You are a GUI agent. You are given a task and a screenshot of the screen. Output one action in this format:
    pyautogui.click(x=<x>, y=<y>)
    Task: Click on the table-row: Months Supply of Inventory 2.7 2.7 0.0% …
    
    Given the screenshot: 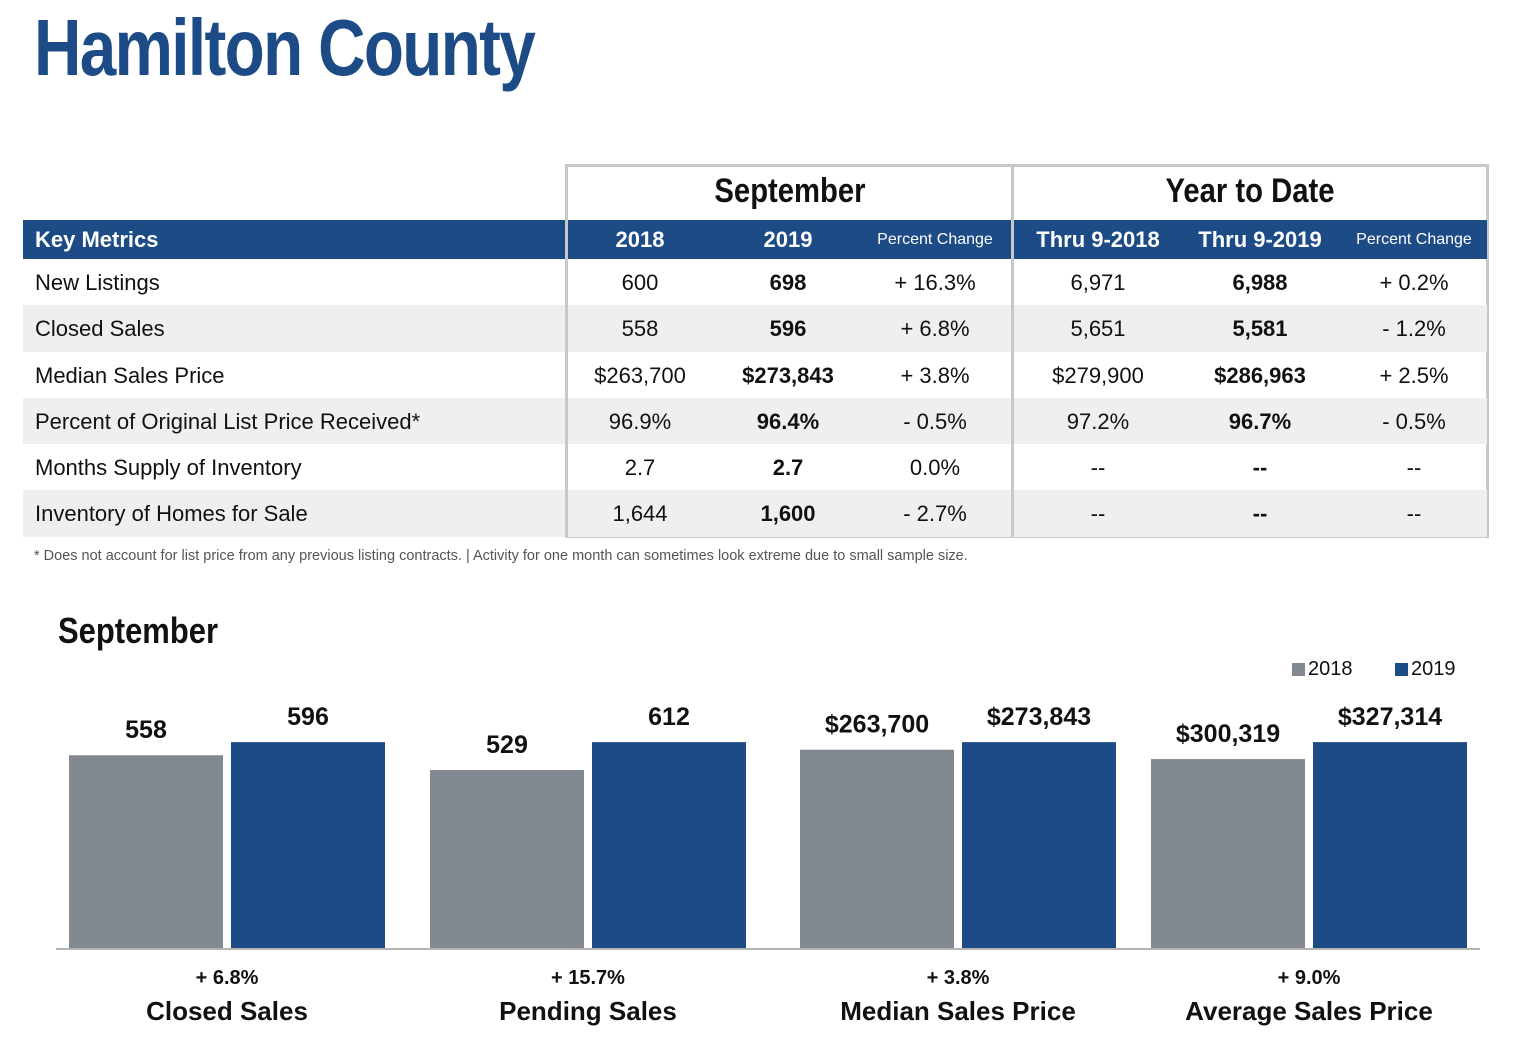 What is the action you would take?
    pyautogui.click(x=755, y=467)
    